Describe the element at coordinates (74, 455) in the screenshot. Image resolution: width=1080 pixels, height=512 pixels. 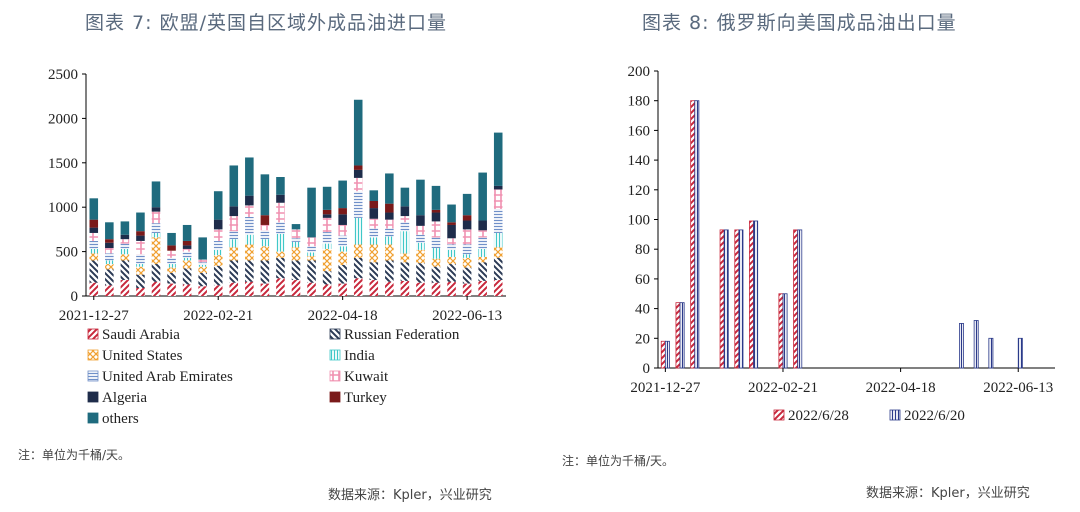
I see `left-note: 注：单位为千桶/天。` at that location.